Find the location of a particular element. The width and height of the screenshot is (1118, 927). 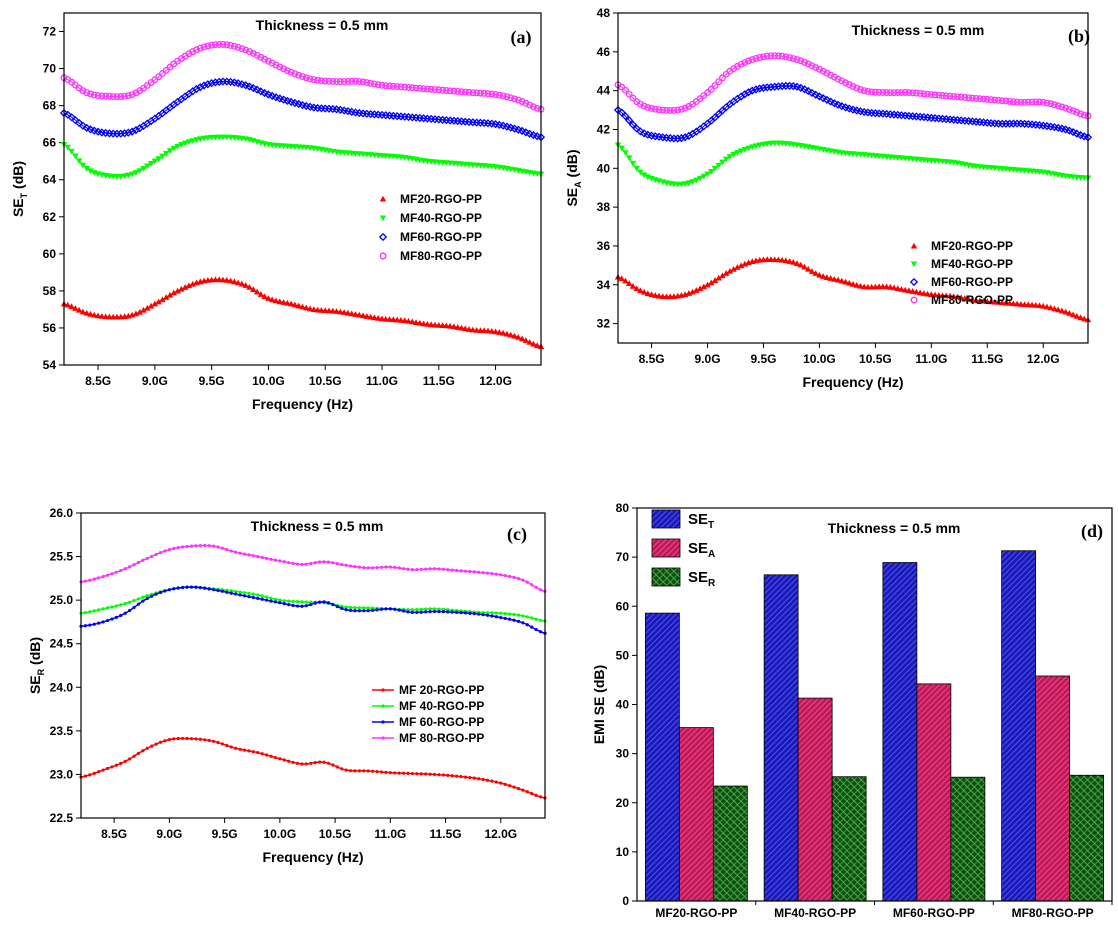

legend-label: MF80-RGO-PP is located at coordinates (972, 300).